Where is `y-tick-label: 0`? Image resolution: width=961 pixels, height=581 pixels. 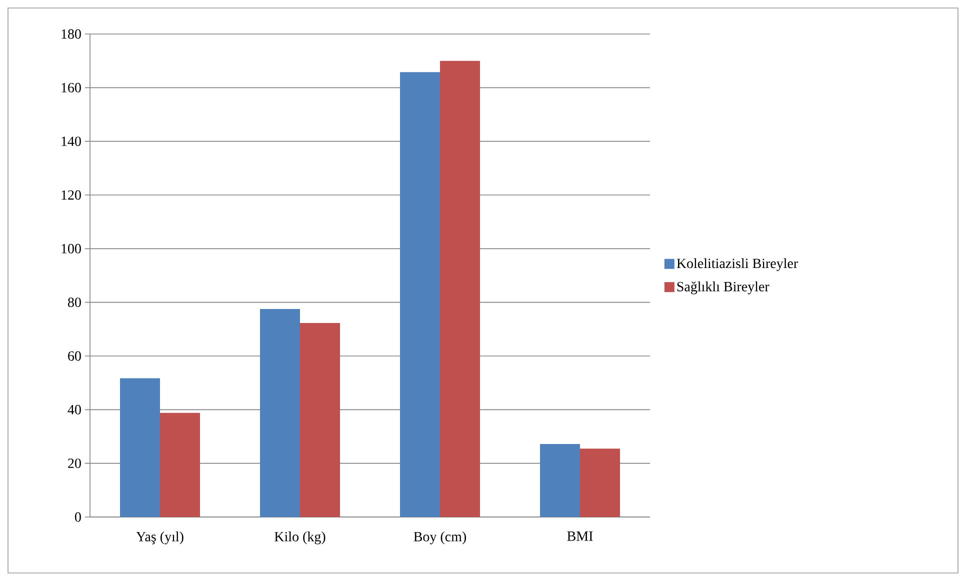
y-tick-label: 0 is located at coordinates (78, 517).